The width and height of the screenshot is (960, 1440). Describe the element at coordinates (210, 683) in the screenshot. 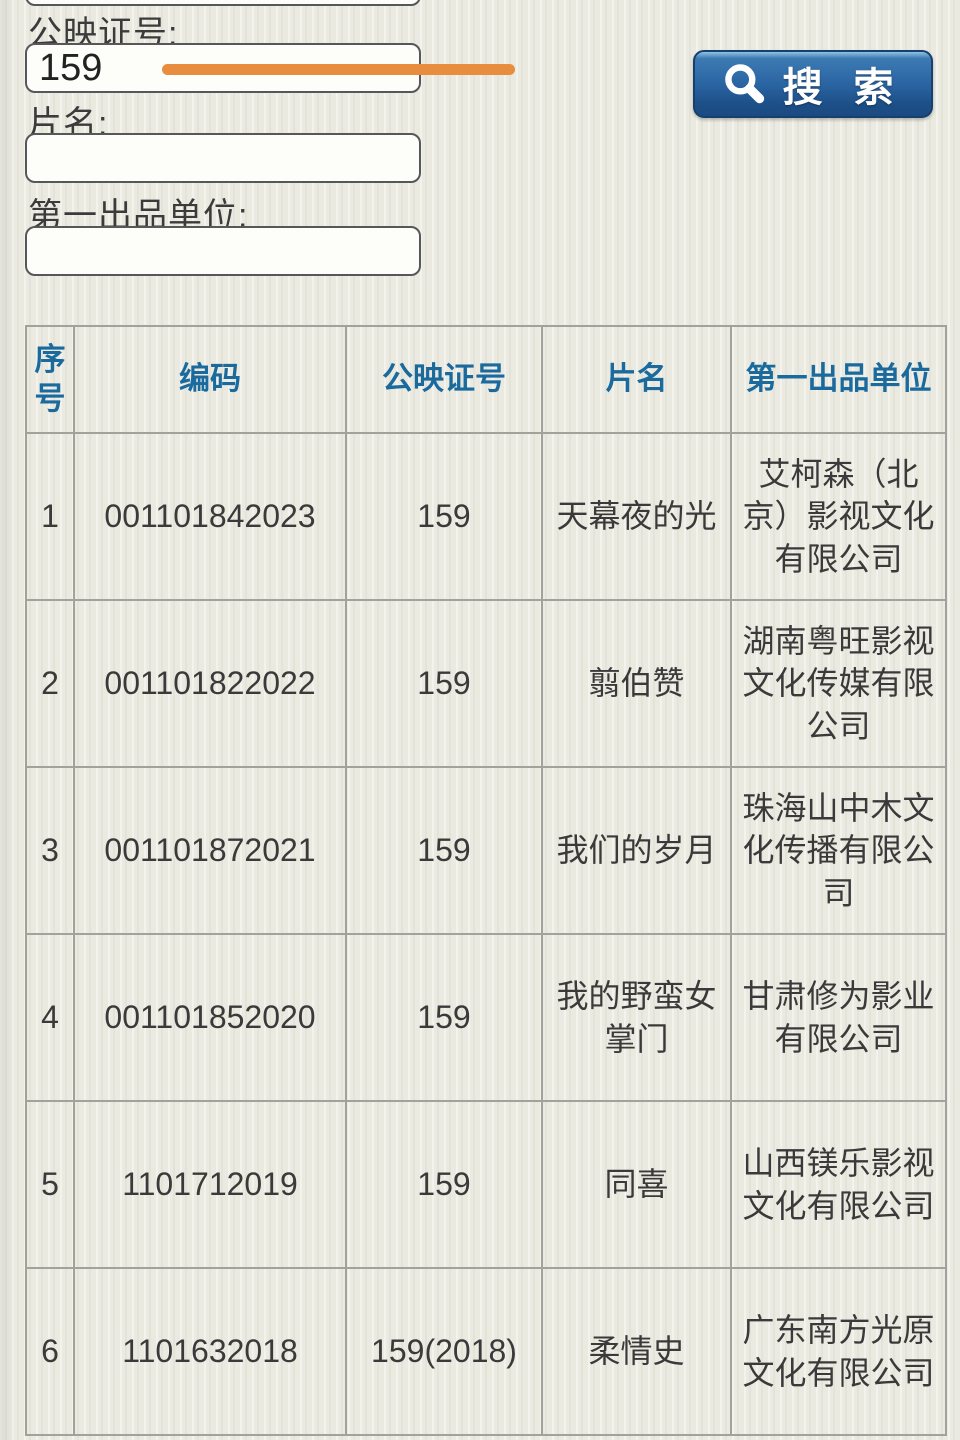

I see `cell-code: 001101822022` at that location.